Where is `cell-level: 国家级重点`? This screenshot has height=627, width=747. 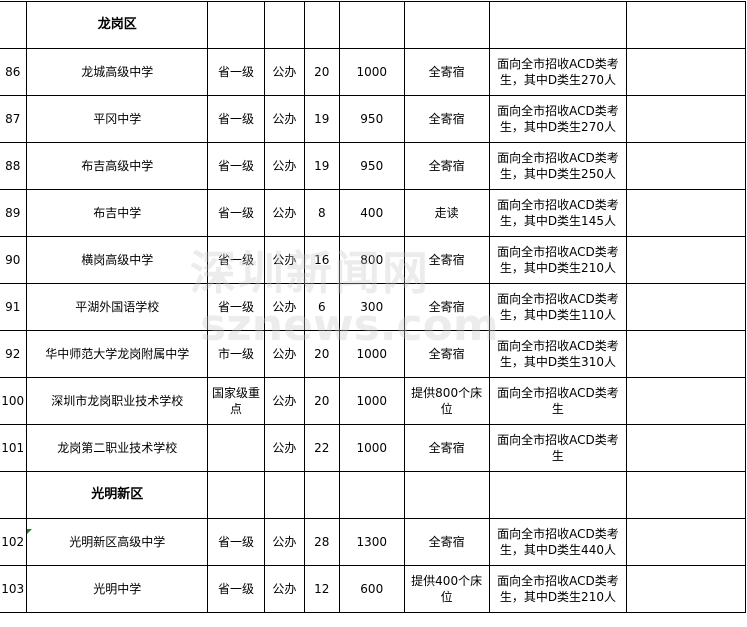
cell-level: 国家级重点 is located at coordinates (236, 401).